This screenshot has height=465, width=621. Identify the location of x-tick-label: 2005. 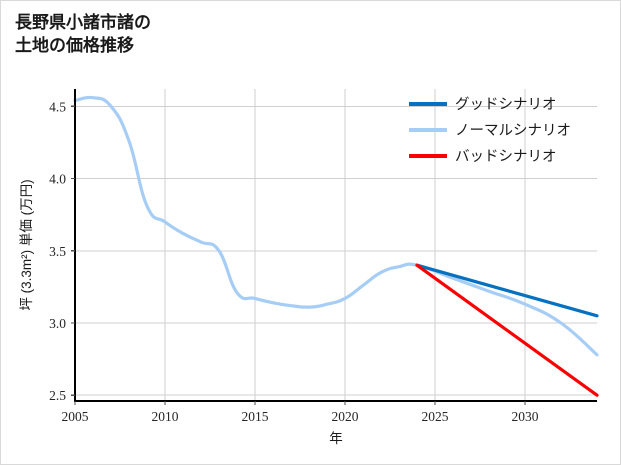
(75, 416).